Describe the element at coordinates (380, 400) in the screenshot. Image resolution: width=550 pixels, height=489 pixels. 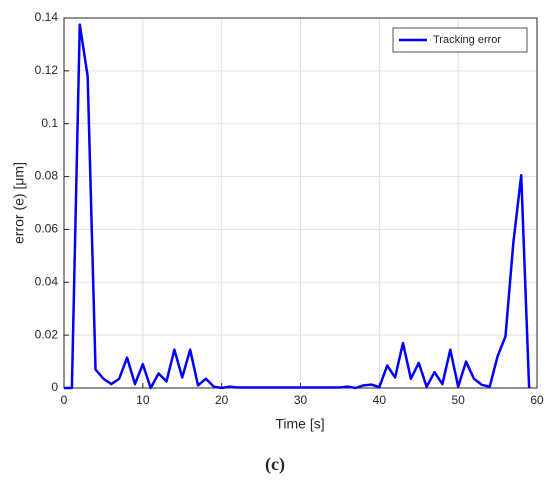
I see `x-tick-label: 40` at that location.